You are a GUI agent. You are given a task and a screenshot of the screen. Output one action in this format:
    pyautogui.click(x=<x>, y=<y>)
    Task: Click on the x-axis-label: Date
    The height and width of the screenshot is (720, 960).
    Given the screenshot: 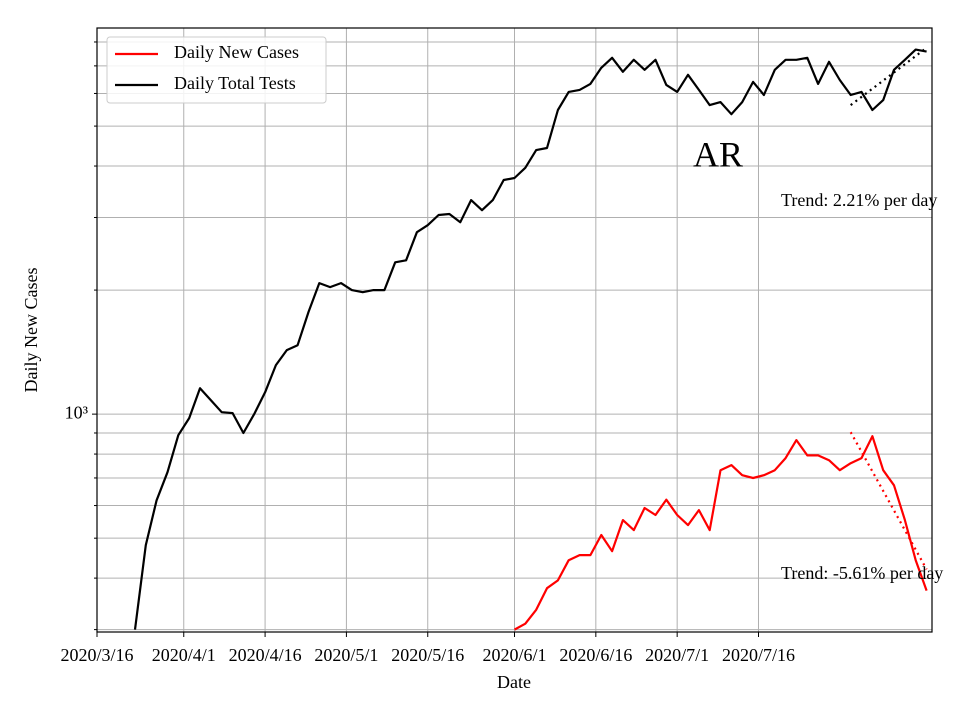 What is the action you would take?
    pyautogui.click(x=514, y=682)
    